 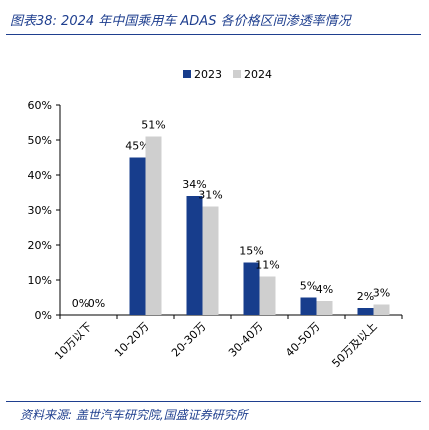 I want to click on legend-swatch-2023, so click(x=187, y=74).